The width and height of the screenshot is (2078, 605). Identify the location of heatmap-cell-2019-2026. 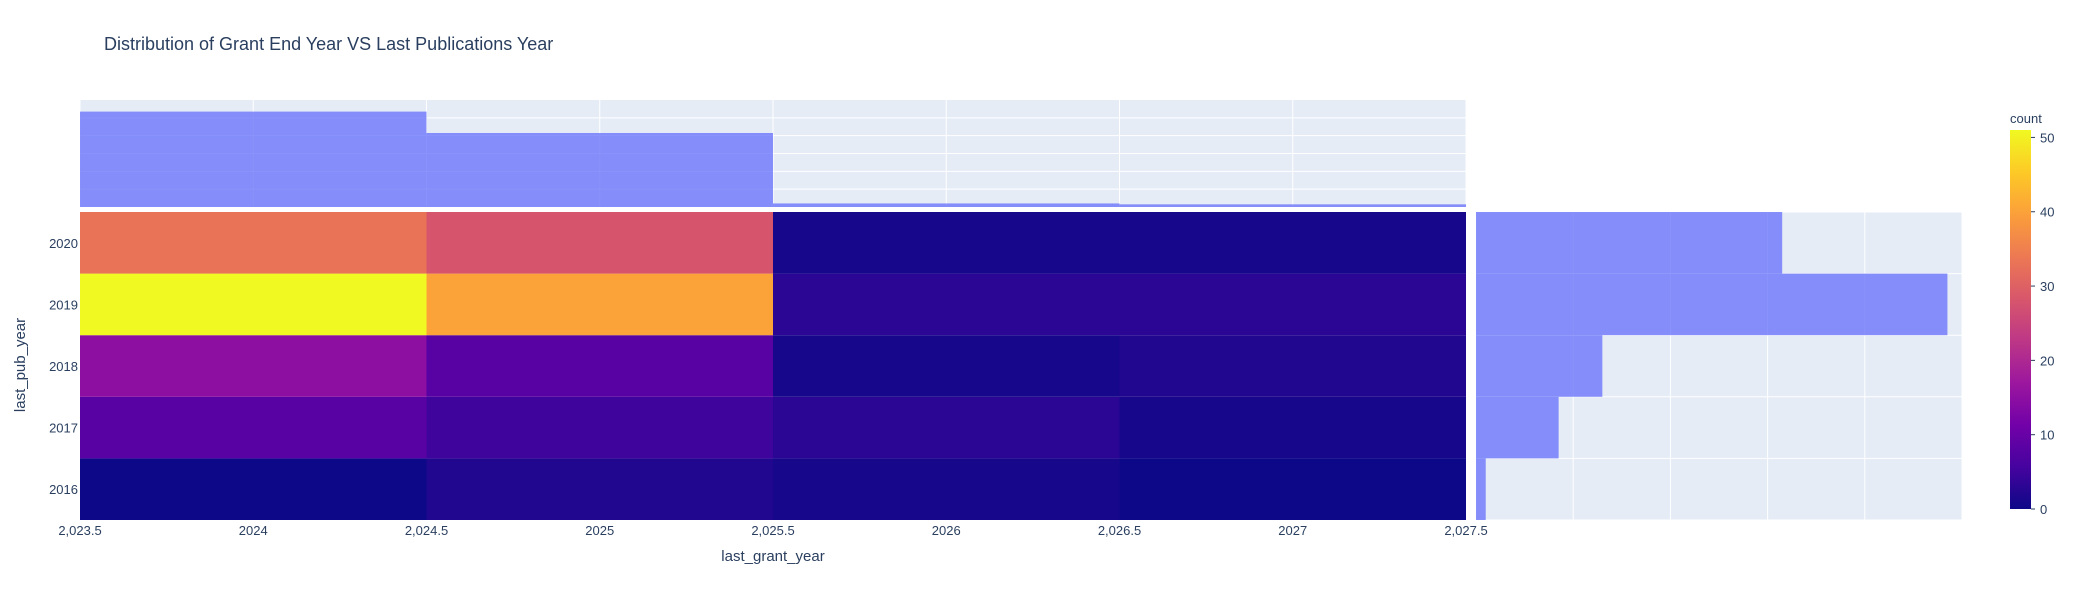
(946, 304).